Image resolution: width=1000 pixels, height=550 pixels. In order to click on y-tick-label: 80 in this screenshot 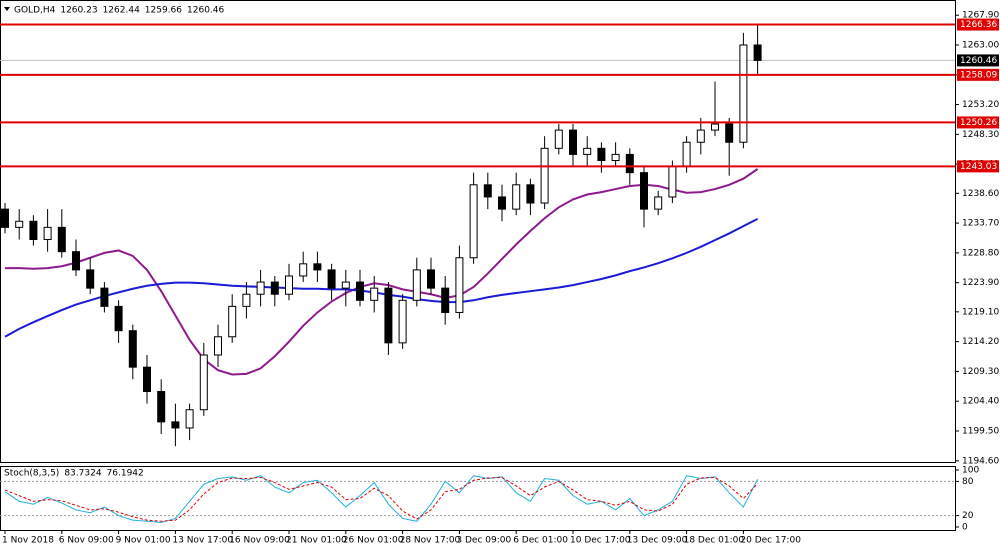, I will do `click(968, 482)`.